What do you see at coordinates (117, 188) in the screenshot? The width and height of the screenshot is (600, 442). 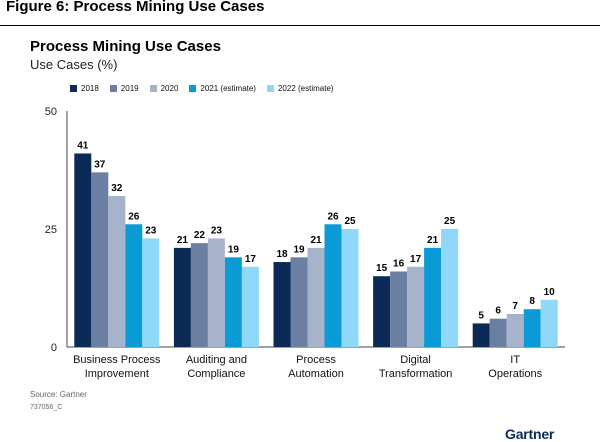 I see `bar-value-label: 32` at bounding box center [117, 188].